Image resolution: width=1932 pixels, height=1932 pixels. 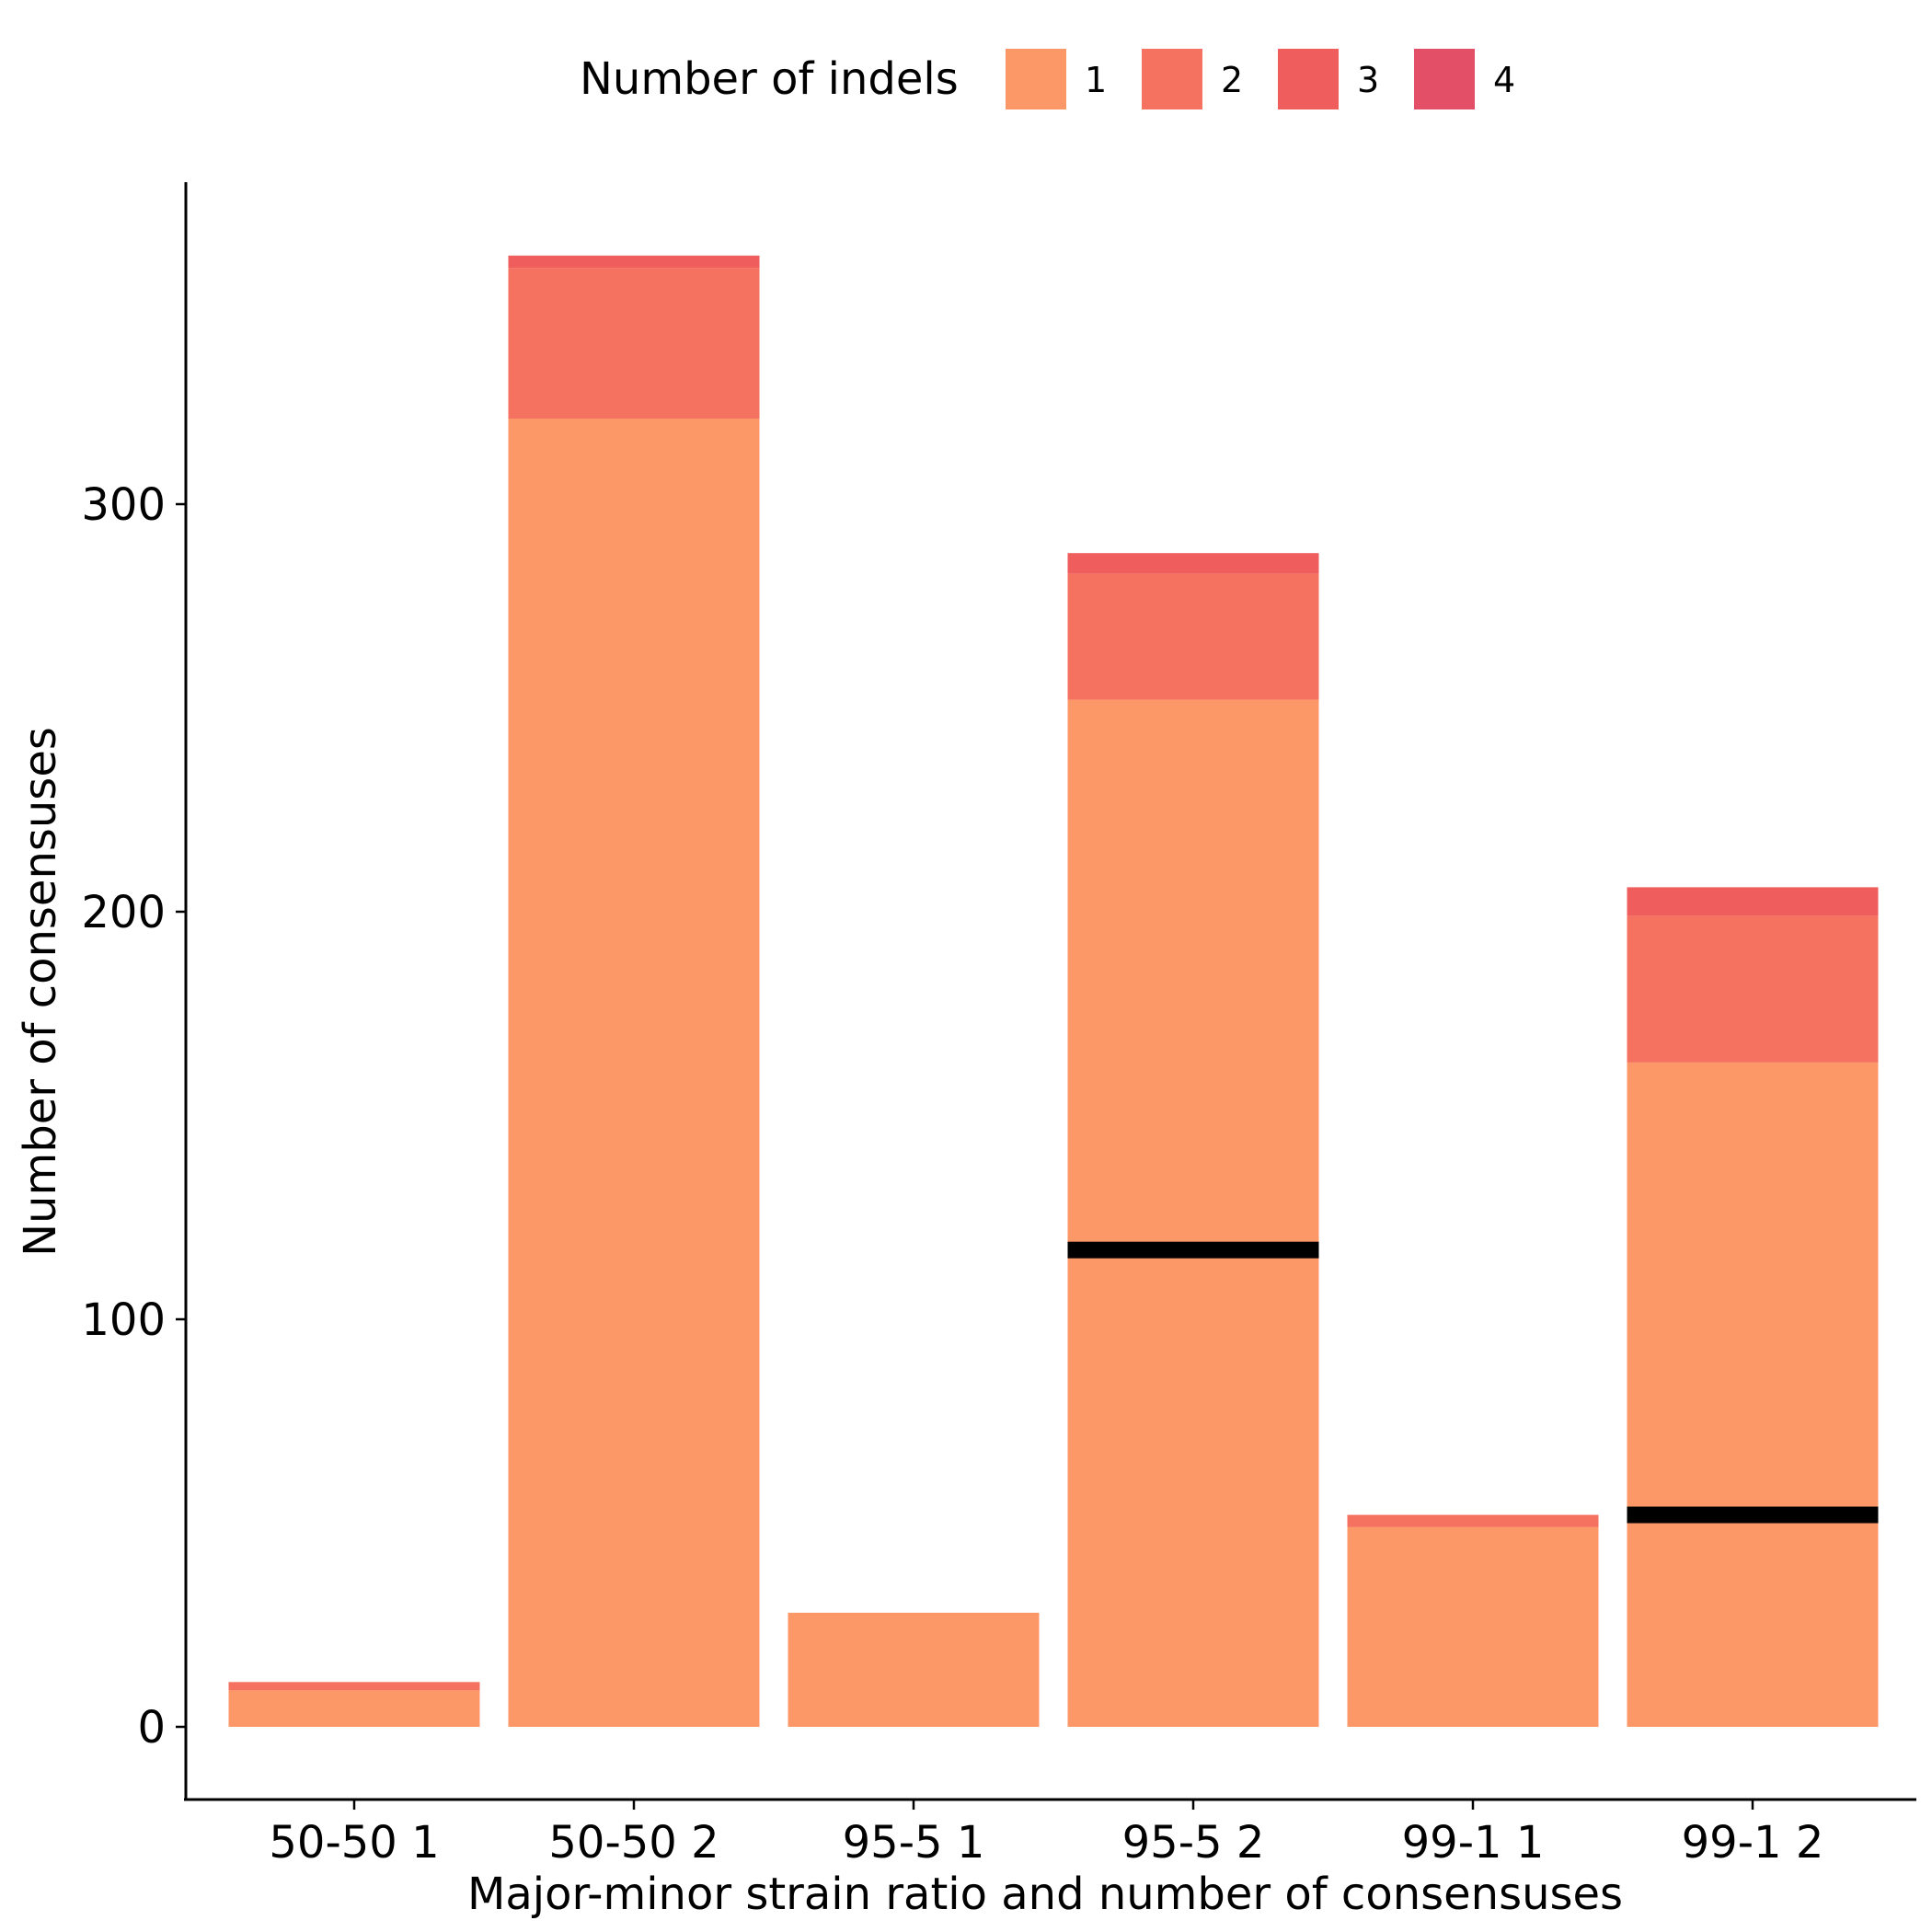 What do you see at coordinates (123, 912) in the screenshot?
I see `y-tick-label-200: 200` at bounding box center [123, 912].